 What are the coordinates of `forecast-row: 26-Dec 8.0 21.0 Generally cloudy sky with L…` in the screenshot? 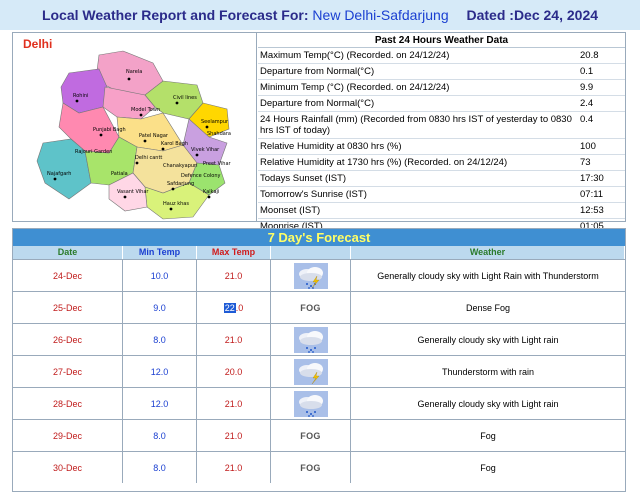 It's located at (319, 339).